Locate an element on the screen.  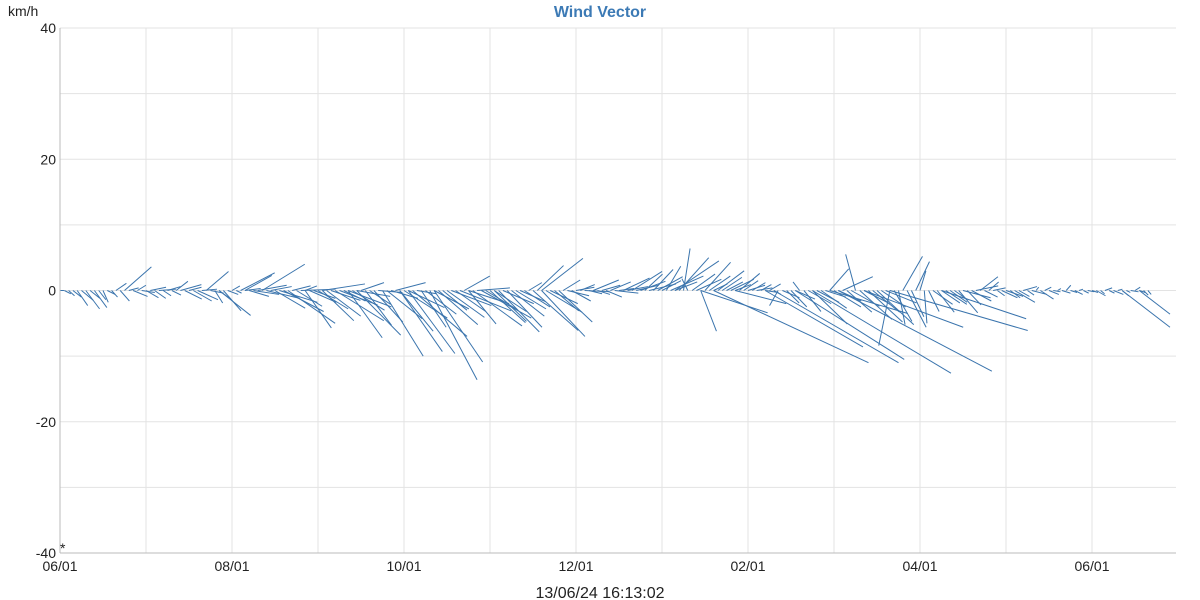
y-tick-label: -20 is located at coordinates (46, 422).